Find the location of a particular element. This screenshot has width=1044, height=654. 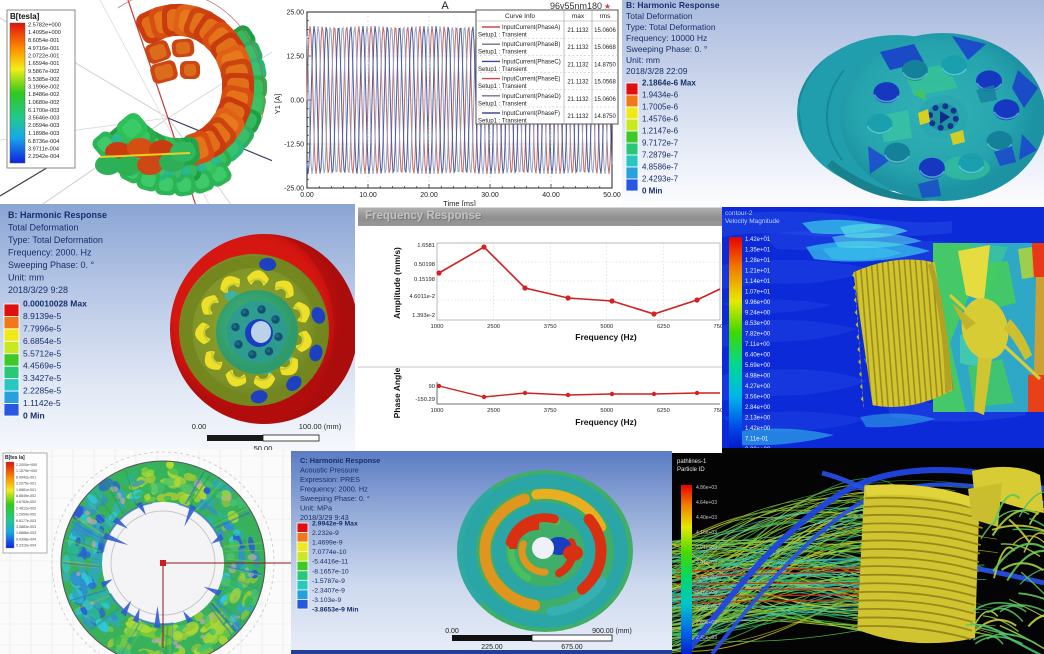

svg-text: 12.50 is located at coordinates (295, 57).